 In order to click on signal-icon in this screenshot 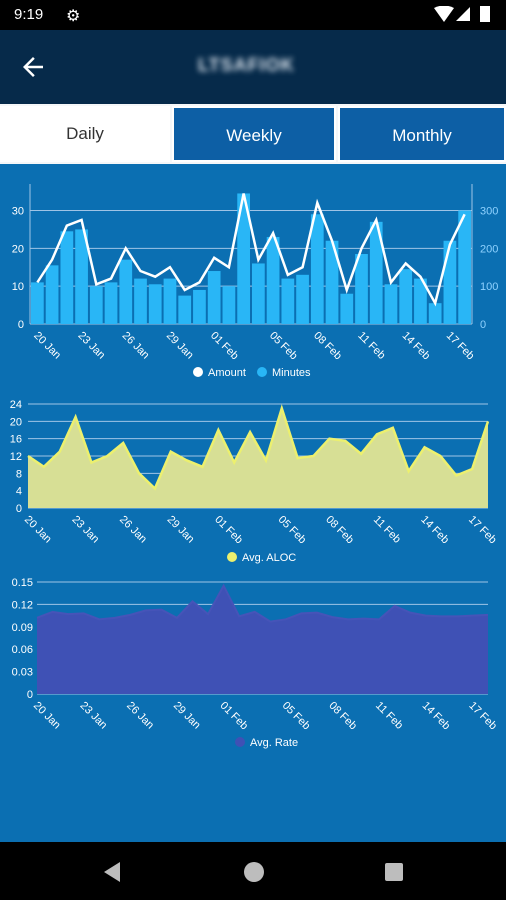, I will do `click(463, 14)`.